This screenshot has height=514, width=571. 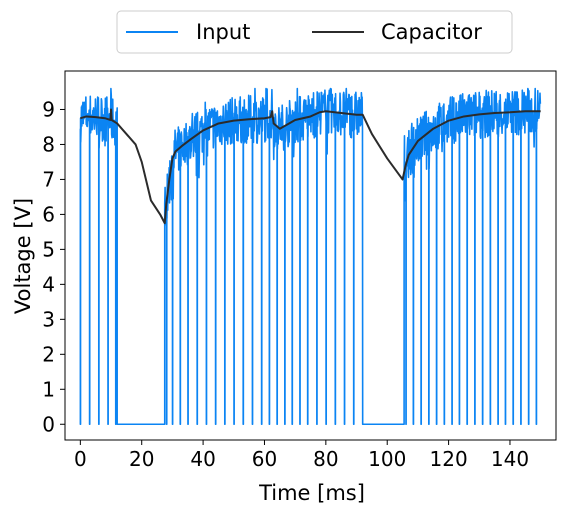 What do you see at coordinates (48, 354) in the screenshot?
I see `y-tick-label: 2` at bounding box center [48, 354].